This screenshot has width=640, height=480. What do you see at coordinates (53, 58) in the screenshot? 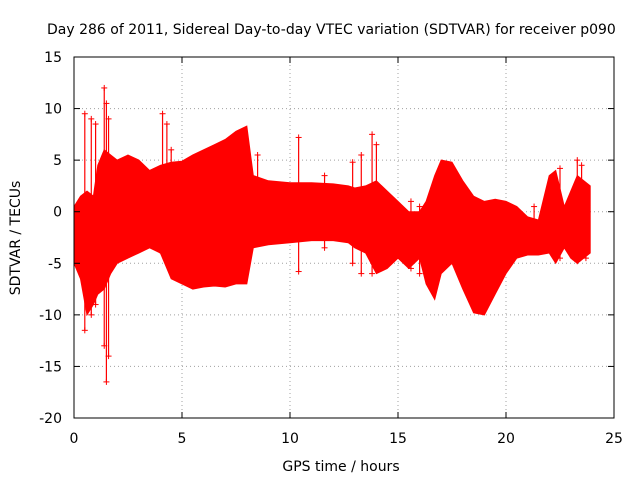
I see `y-tick-label: 15` at bounding box center [53, 58].